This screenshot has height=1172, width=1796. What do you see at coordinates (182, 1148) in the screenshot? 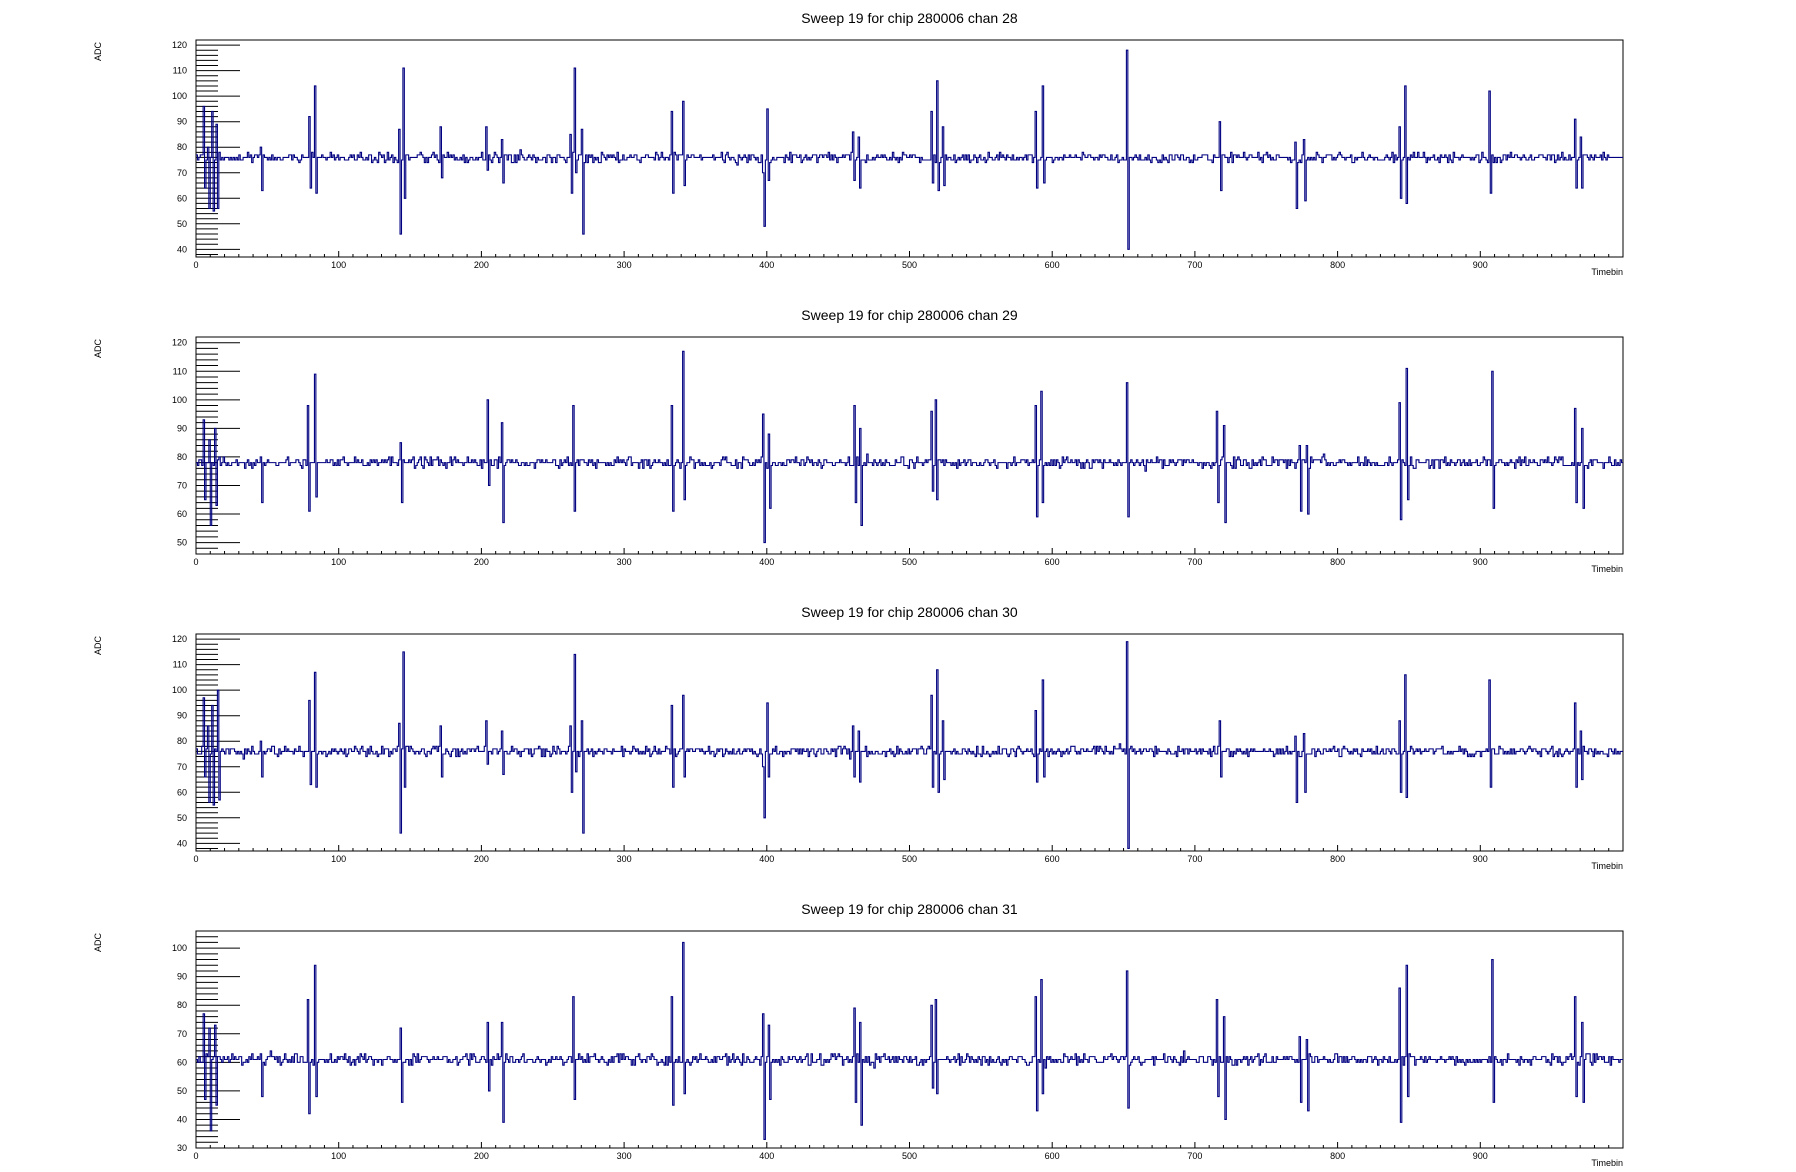
I see `y-tick-label: 30` at bounding box center [182, 1148].